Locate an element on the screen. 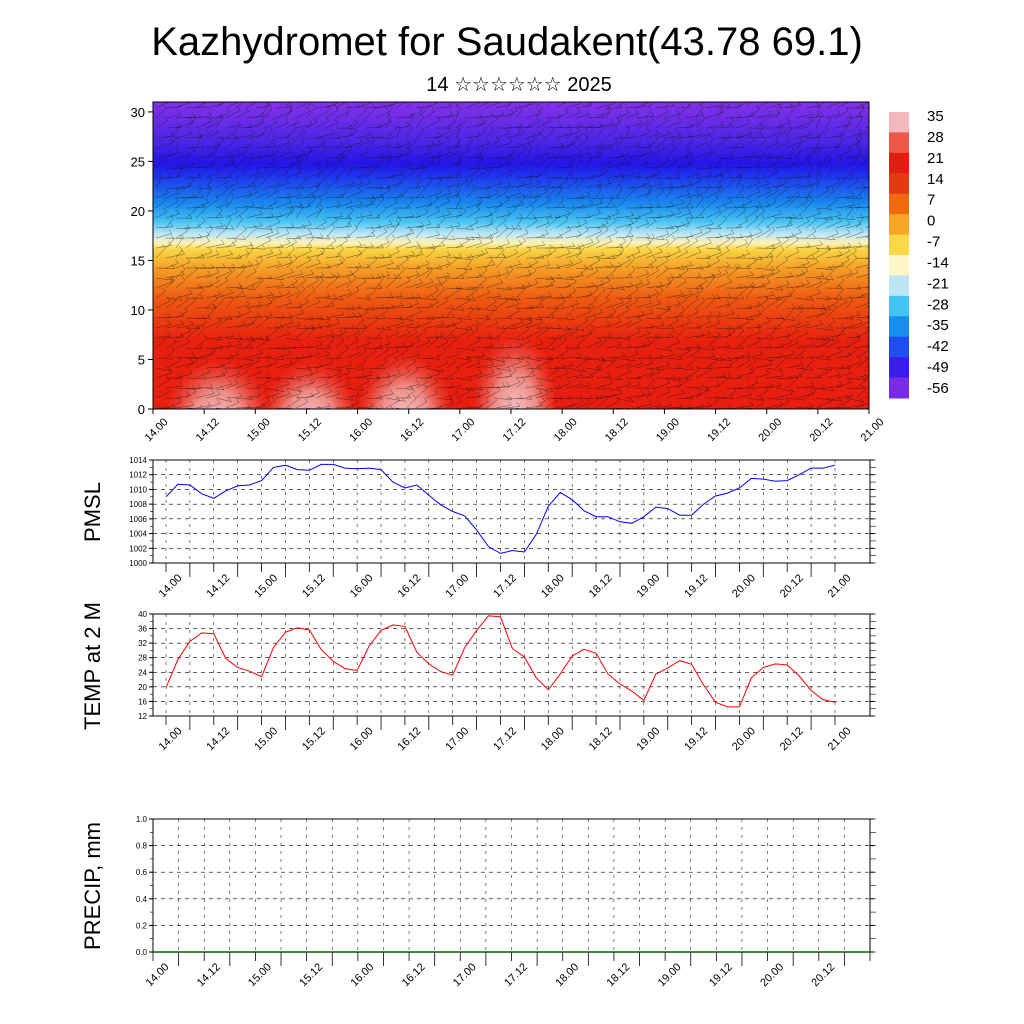  y-tick-label: 20 is located at coordinates (142, 687).